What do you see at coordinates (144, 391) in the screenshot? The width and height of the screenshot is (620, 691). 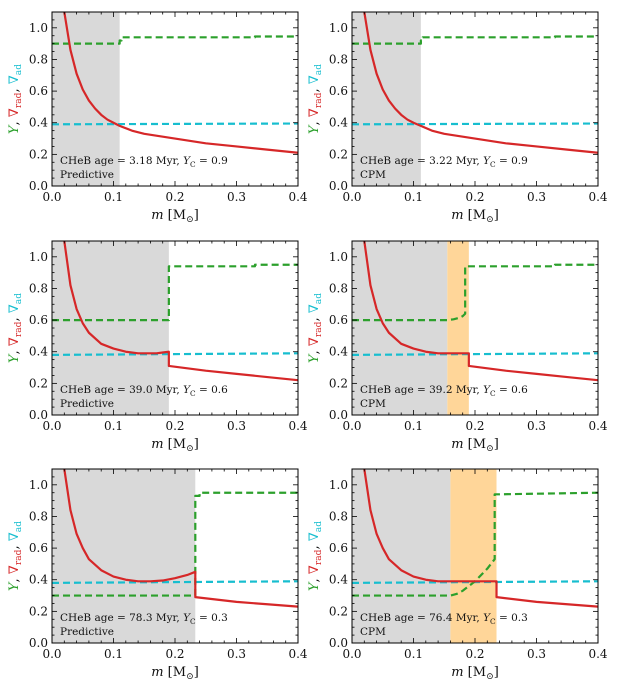 I see `panel-annotation-age: CHeB age = 39.0 Myr, YC​ = 0.6` at bounding box center [144, 391].